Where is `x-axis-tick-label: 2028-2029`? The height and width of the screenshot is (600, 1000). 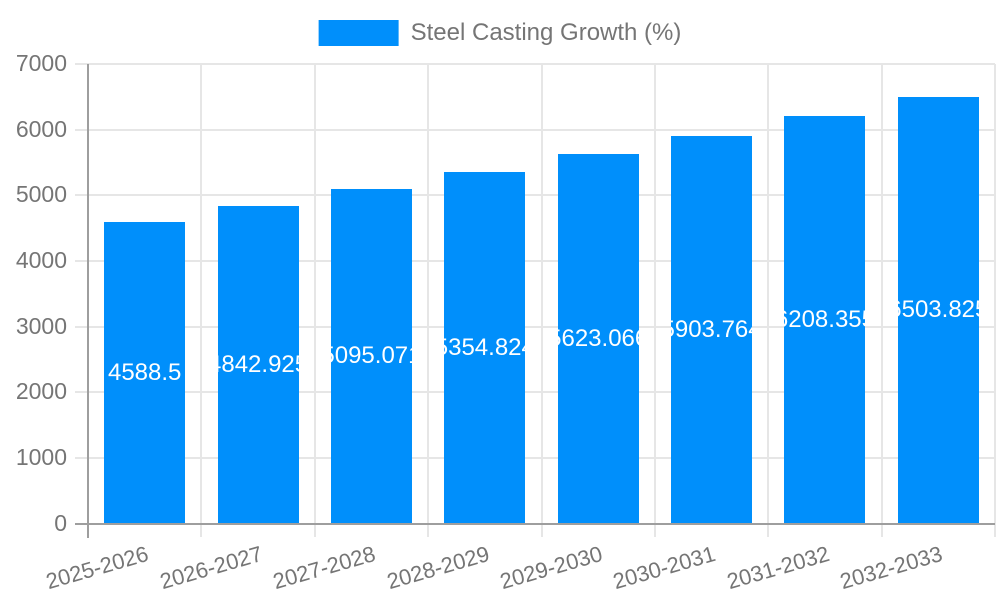 x-axis-tick-label: 2028-2029 is located at coordinates (437, 568).